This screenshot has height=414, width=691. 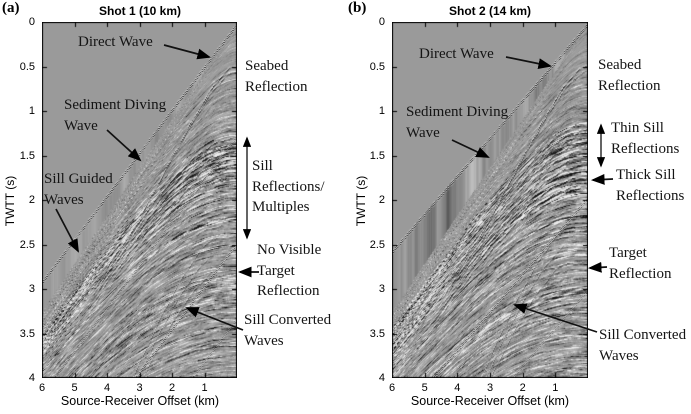 I want to click on panel-b-ylabel: TWTT (s), so click(x=361, y=201).